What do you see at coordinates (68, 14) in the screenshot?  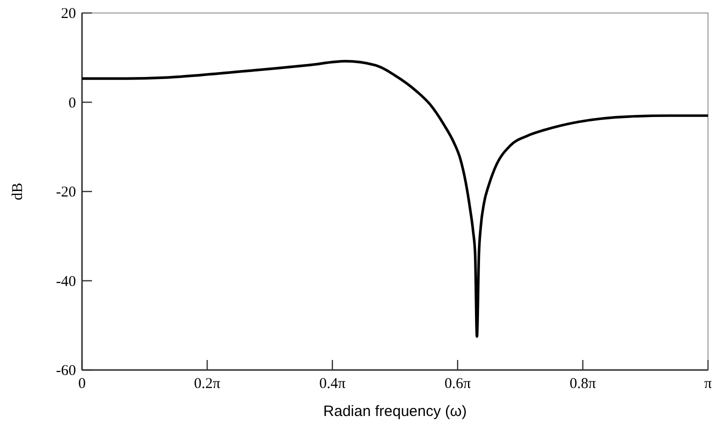 I see `y-tick-label: 20` at bounding box center [68, 14].